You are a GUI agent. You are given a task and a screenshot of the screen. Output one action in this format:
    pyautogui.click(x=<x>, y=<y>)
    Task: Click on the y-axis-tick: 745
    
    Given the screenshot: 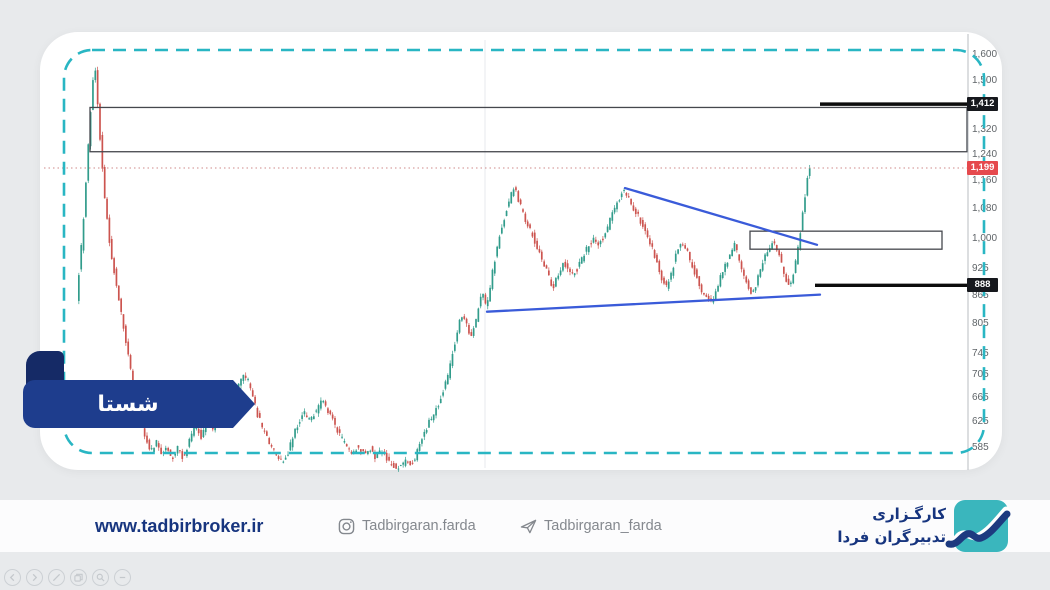 What is the action you would take?
    pyautogui.click(x=980, y=353)
    